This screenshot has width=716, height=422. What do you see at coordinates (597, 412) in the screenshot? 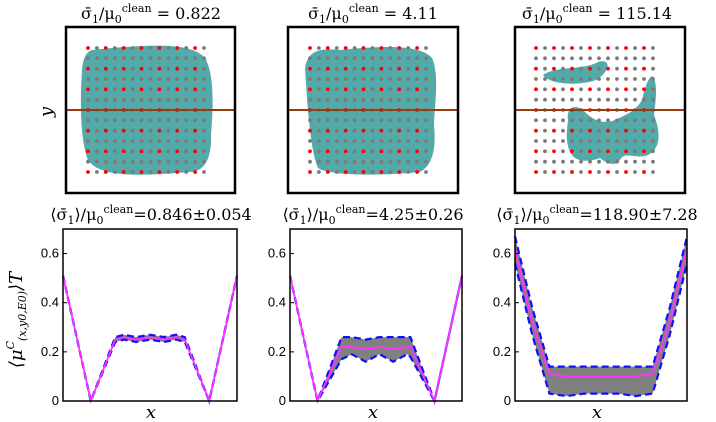
I see `x-axis-label-3: x` at bounding box center [597, 412].